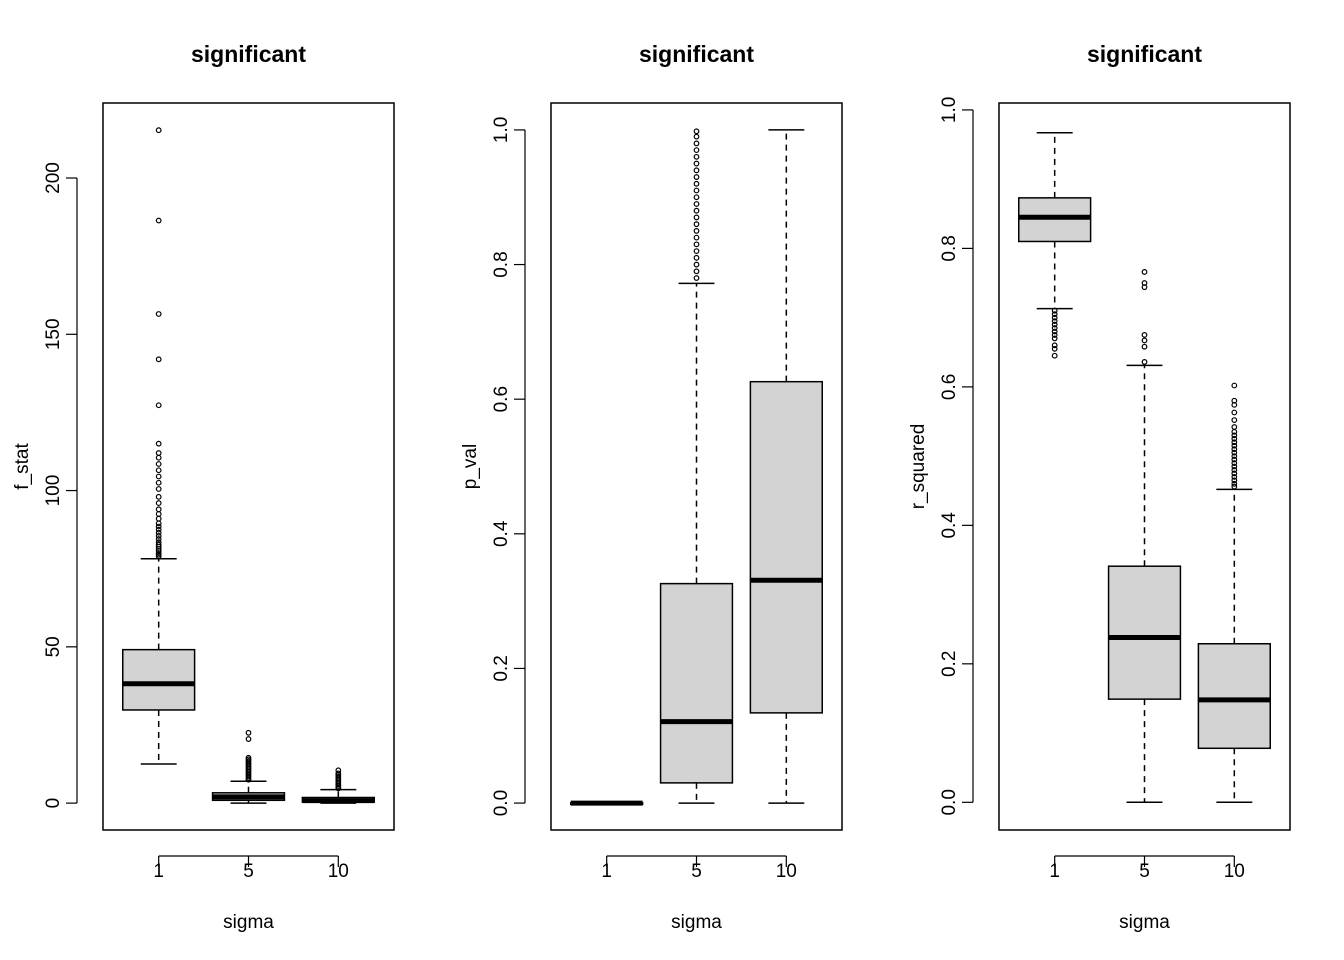  Describe the element at coordinates (501, 130) in the screenshot. I see `y-tick-label: 1.0` at that location.